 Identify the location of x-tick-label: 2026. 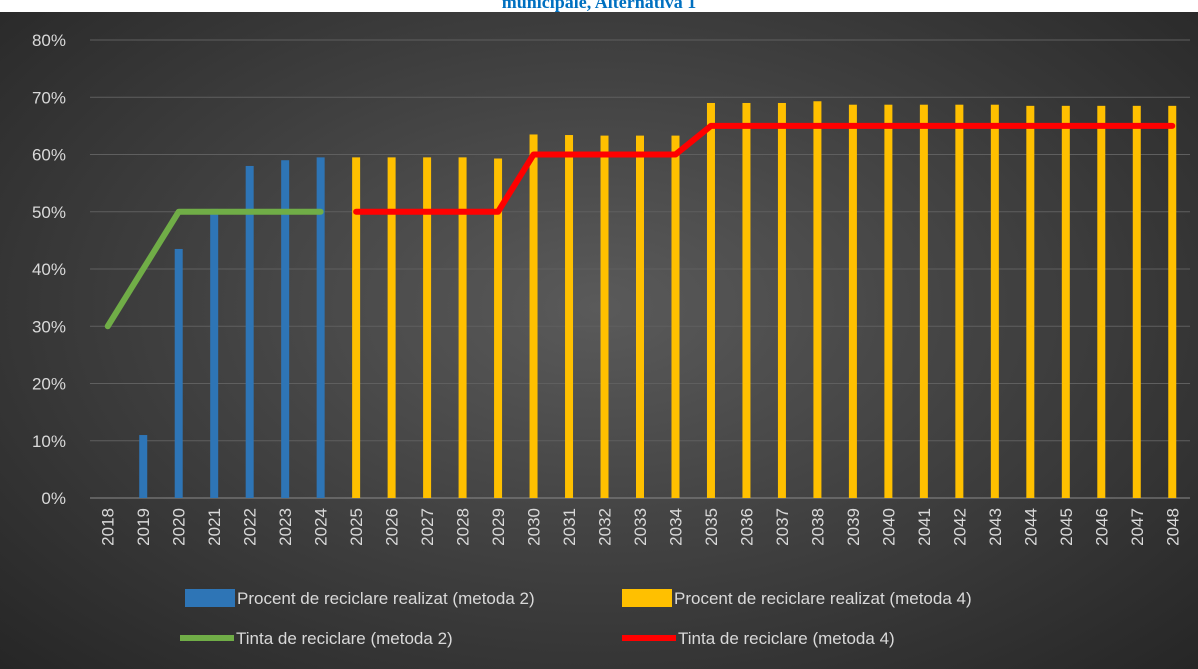
(392, 527).